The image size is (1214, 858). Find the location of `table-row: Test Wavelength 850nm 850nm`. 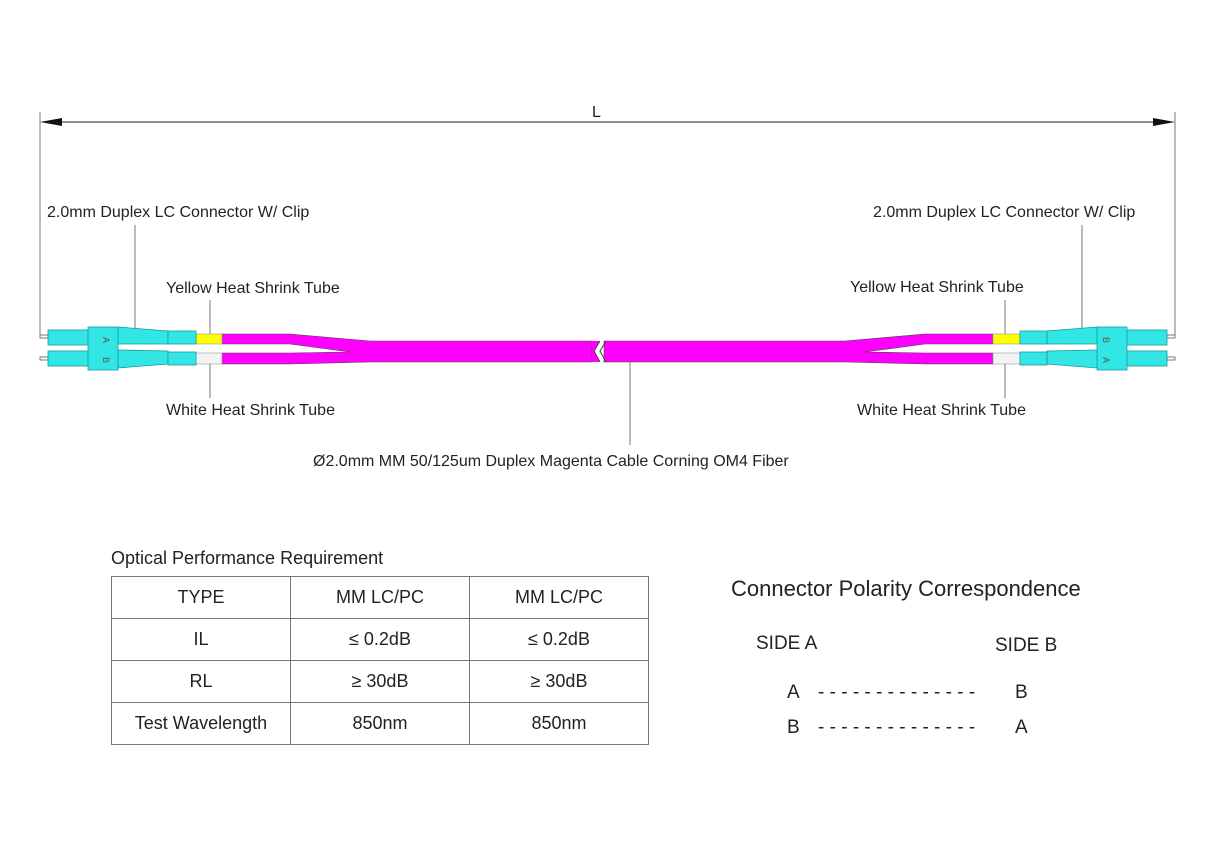

table-row: Test Wavelength 850nm 850nm is located at coordinates (380, 723).